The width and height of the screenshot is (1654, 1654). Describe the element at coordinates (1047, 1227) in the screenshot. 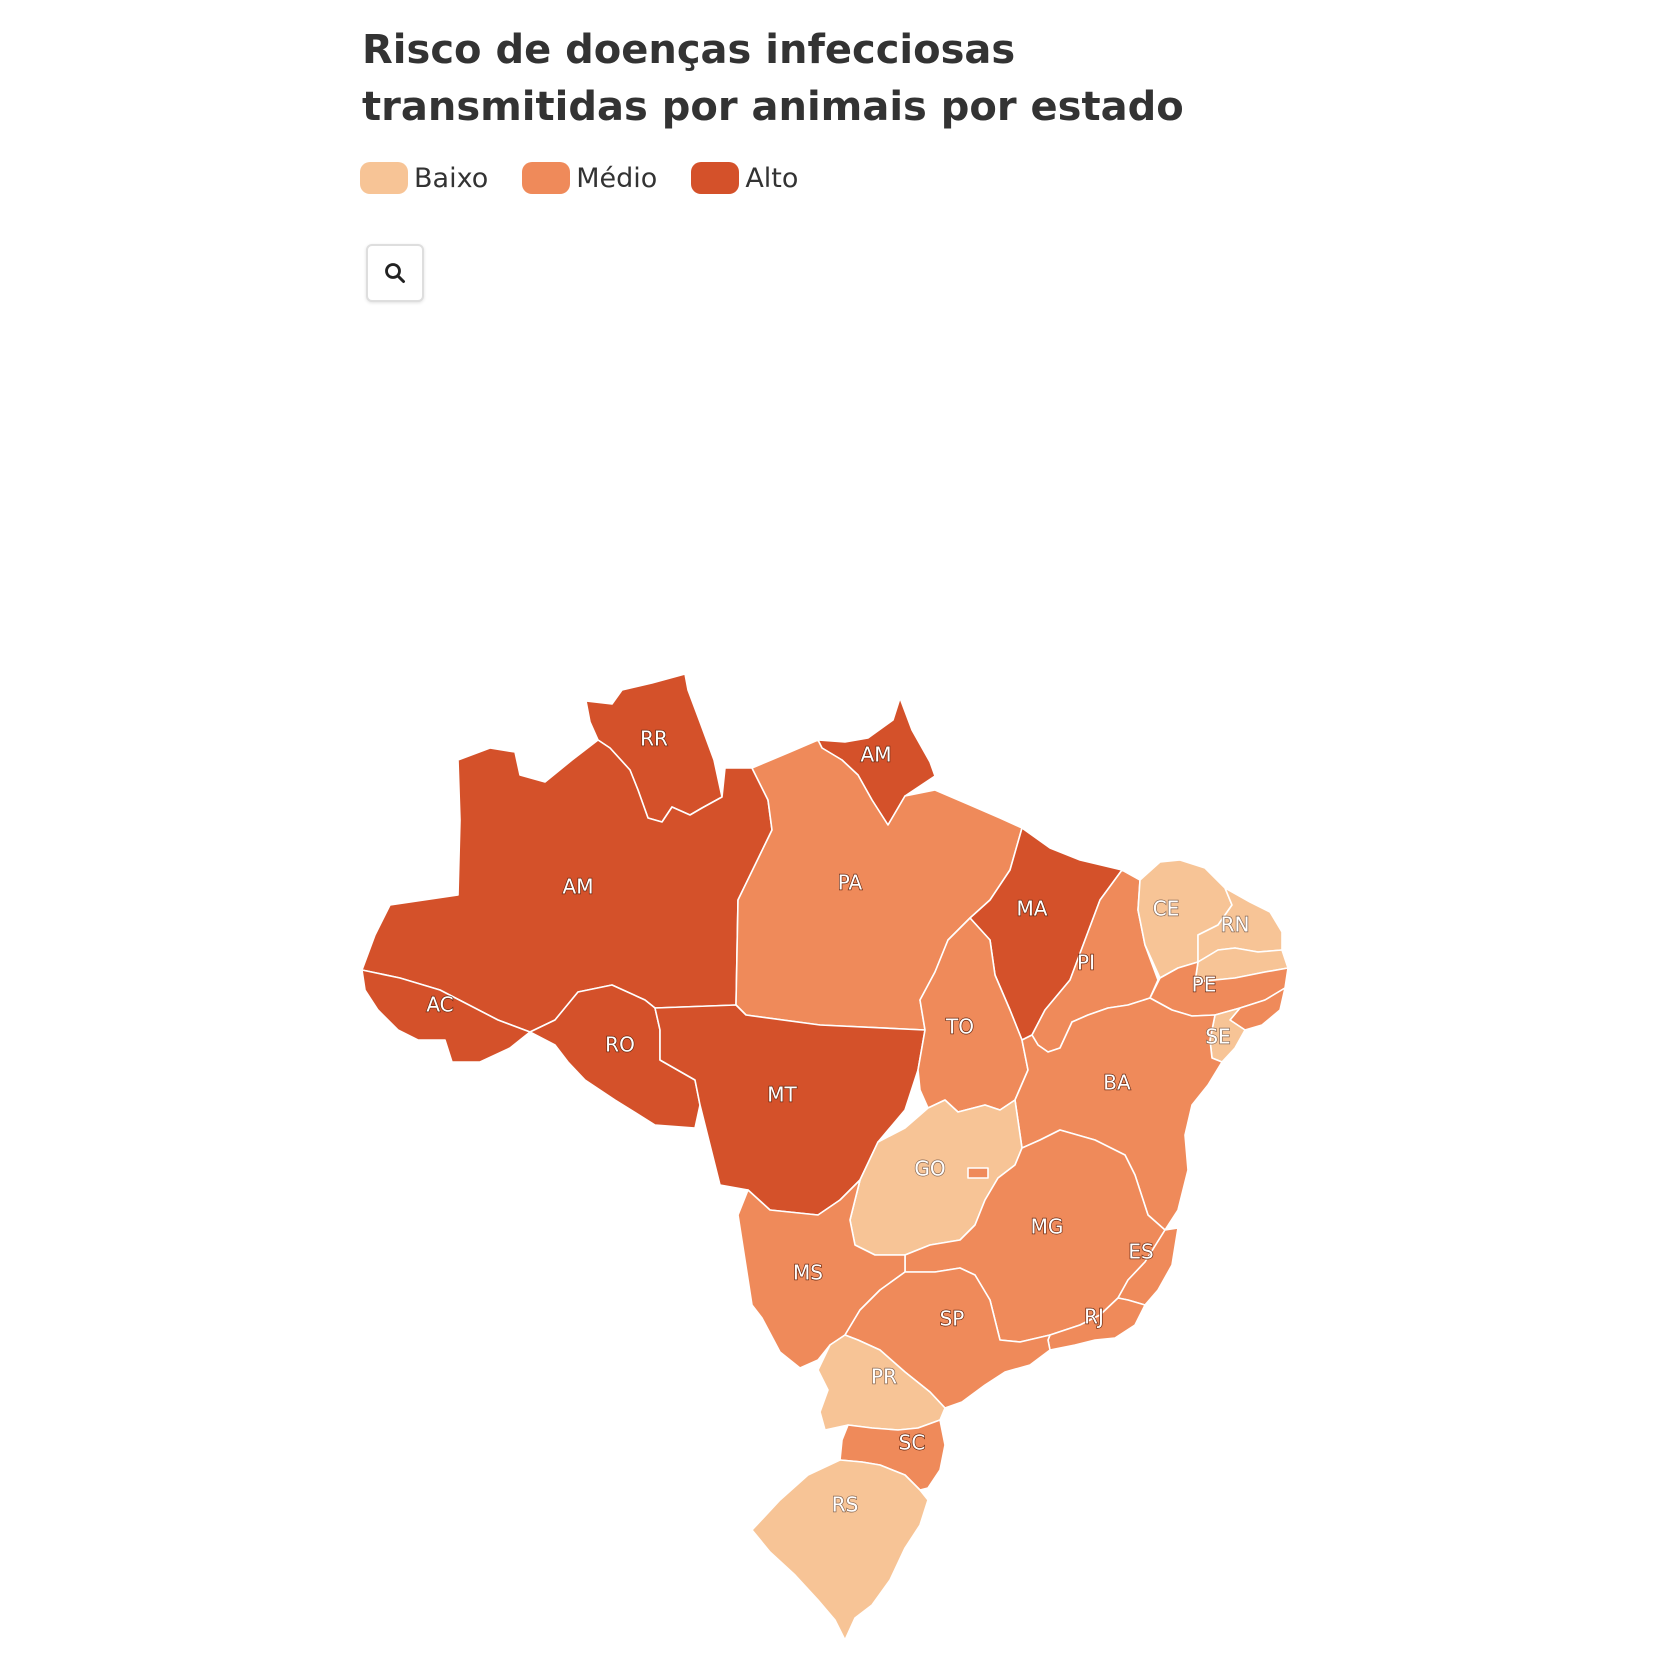

I see `state-label-mg: MG` at that location.